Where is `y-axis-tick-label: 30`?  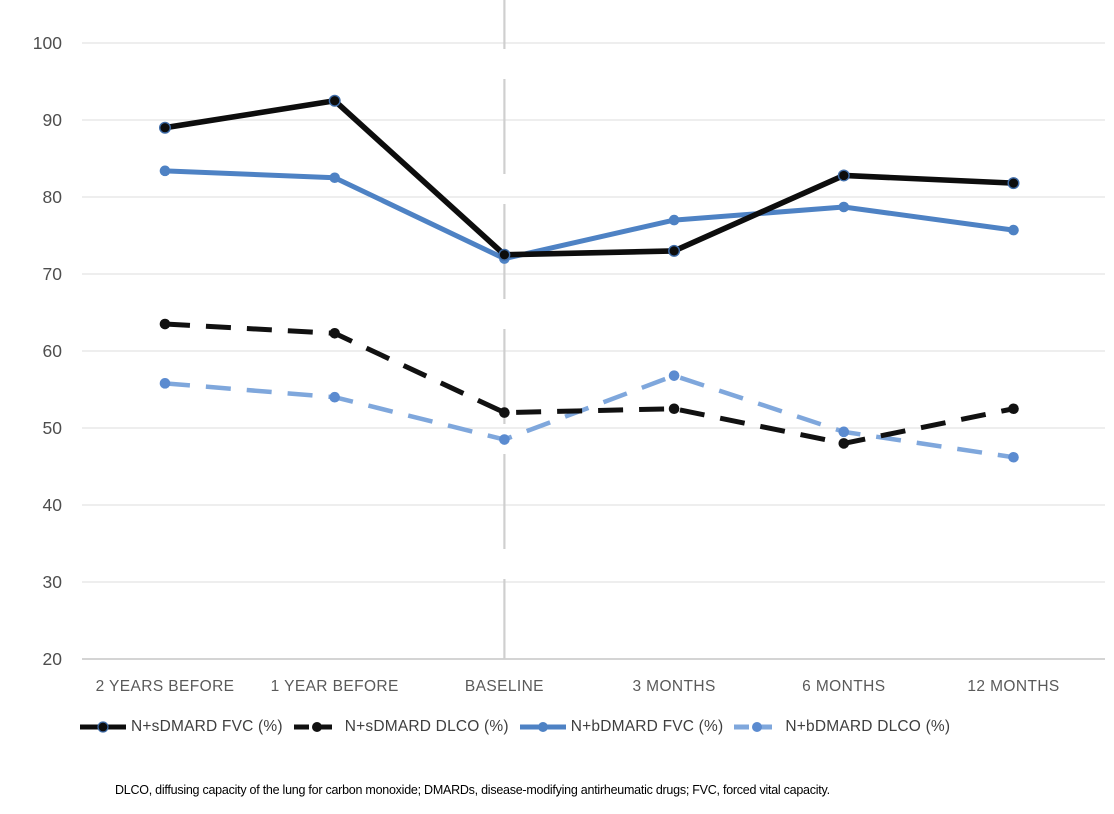
y-axis-tick-label: 30 is located at coordinates (53, 582).